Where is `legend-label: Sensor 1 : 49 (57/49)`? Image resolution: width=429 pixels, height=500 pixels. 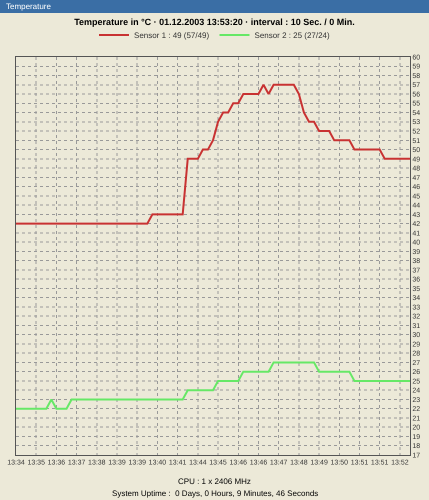 legend-label: Sensor 1 : 49 (57/49) is located at coordinates (172, 35).